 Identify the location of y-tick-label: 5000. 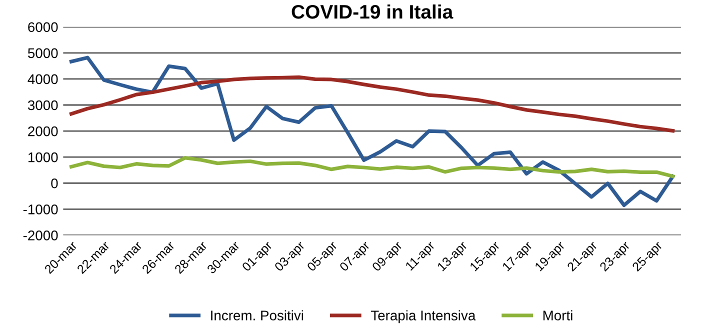
(43, 53).